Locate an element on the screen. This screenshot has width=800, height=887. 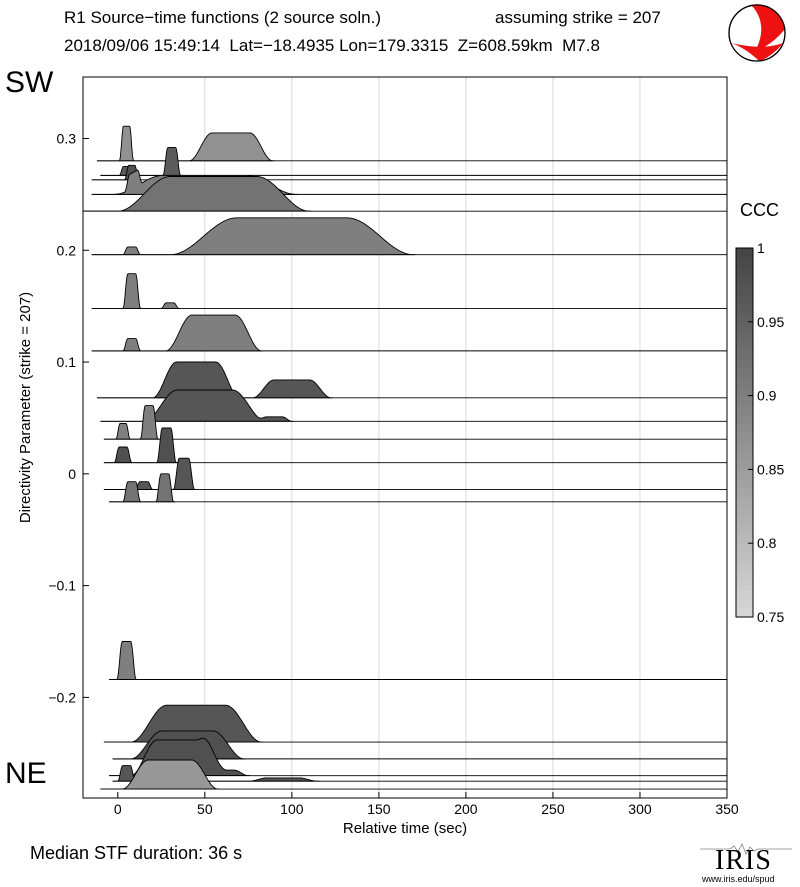
x-tick-label: 150 is located at coordinates (379, 809).